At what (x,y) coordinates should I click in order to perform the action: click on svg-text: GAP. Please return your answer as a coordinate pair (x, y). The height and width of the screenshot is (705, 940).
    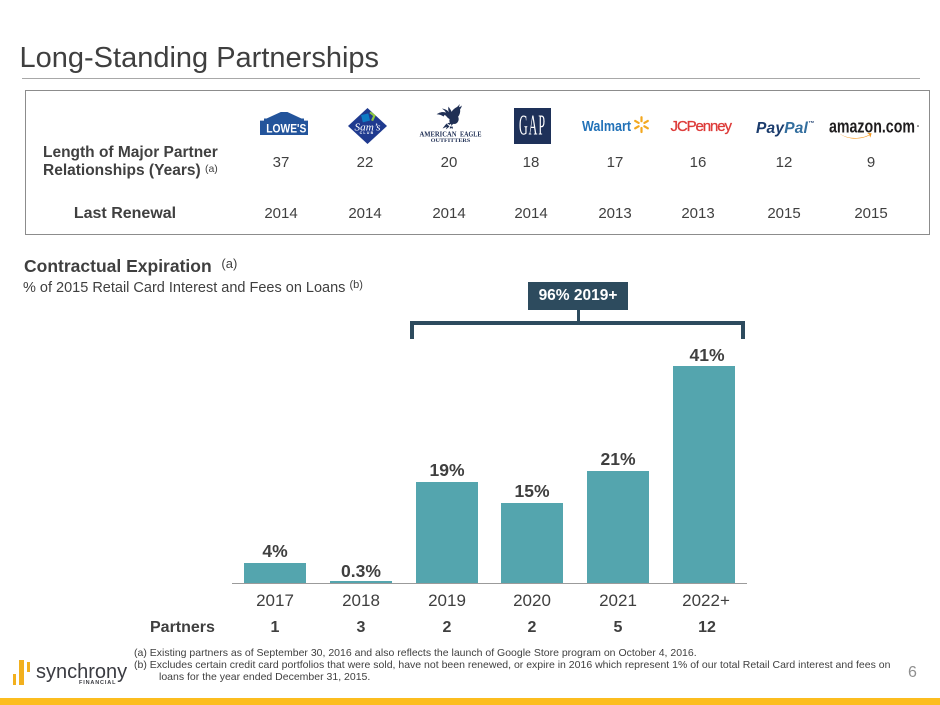
    Looking at the image, I should click on (532, 125).